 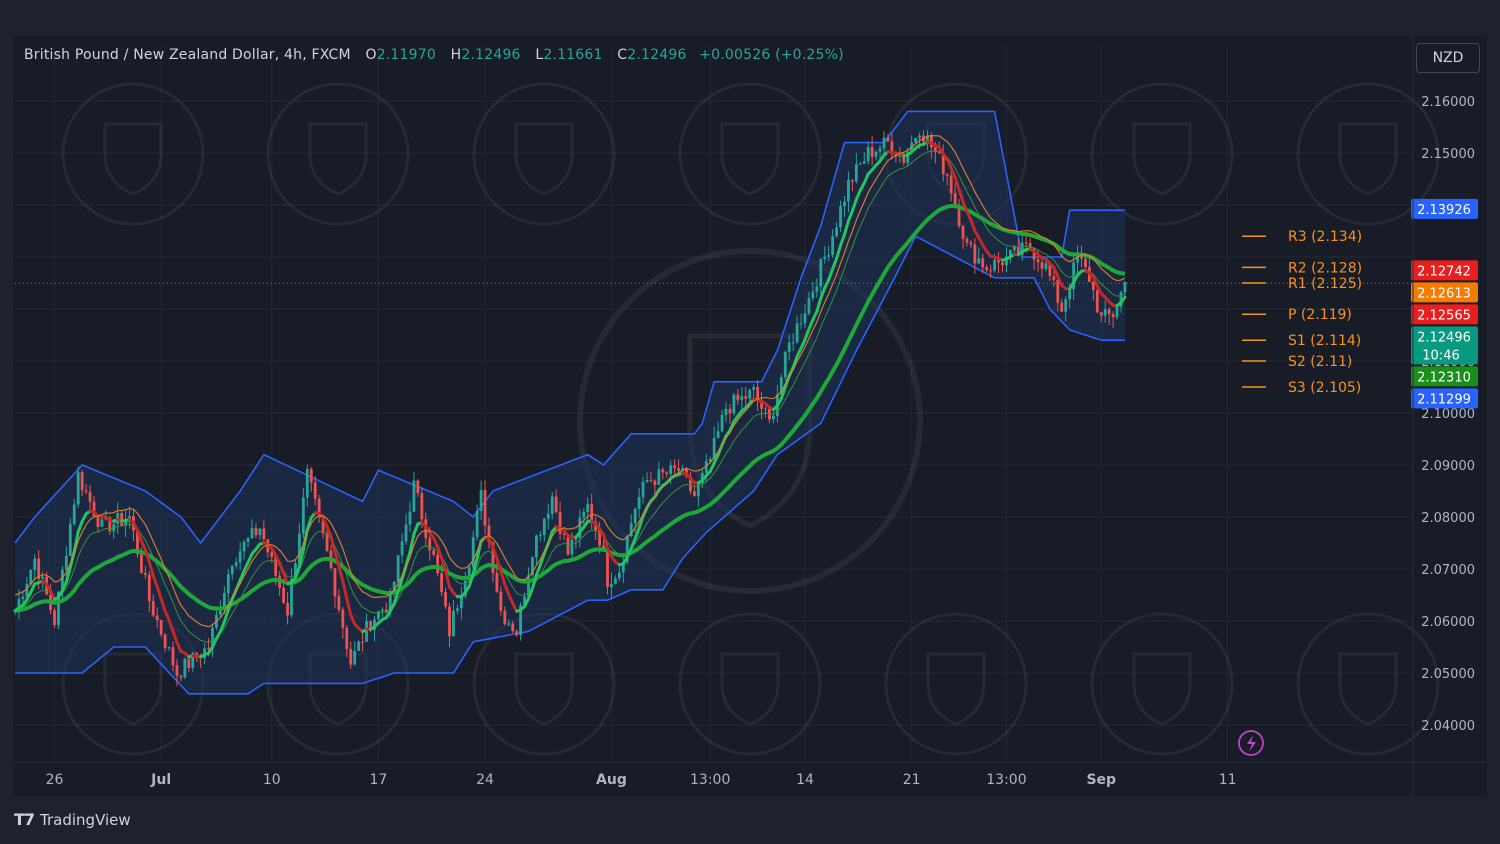 I want to click on price-label-text: 2.11299, so click(x=1444, y=399).